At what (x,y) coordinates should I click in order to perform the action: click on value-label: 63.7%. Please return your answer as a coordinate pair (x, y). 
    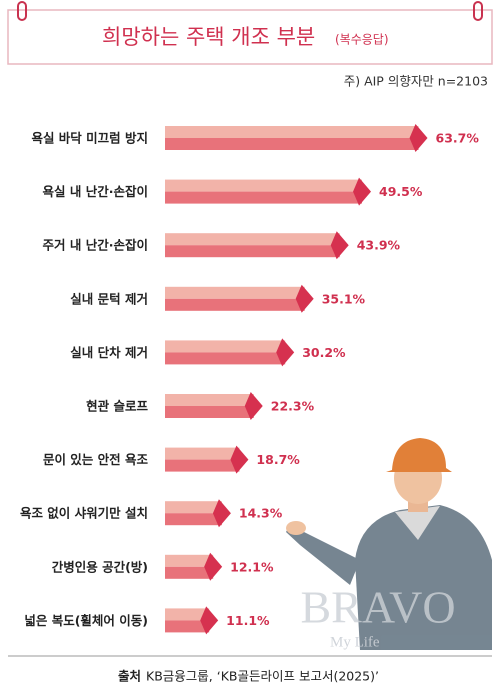
    Looking at the image, I should click on (458, 138).